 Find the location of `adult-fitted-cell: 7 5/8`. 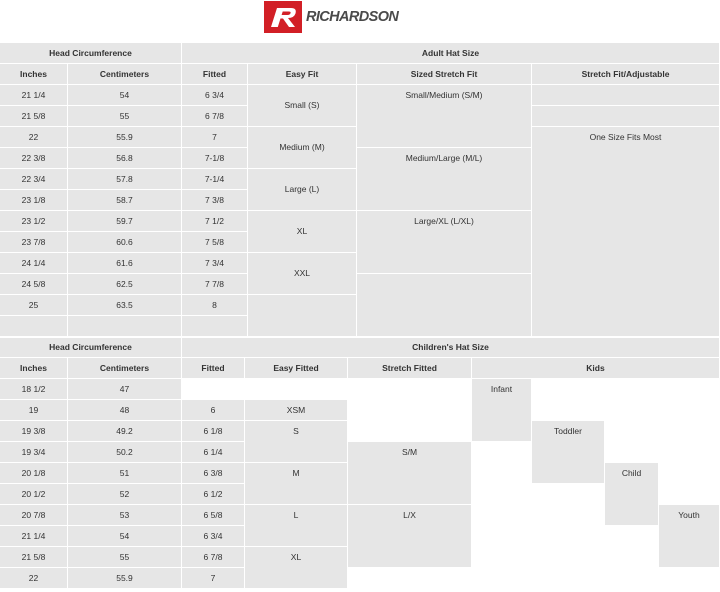

adult-fitted-cell: 7 5/8 is located at coordinates (215, 242).